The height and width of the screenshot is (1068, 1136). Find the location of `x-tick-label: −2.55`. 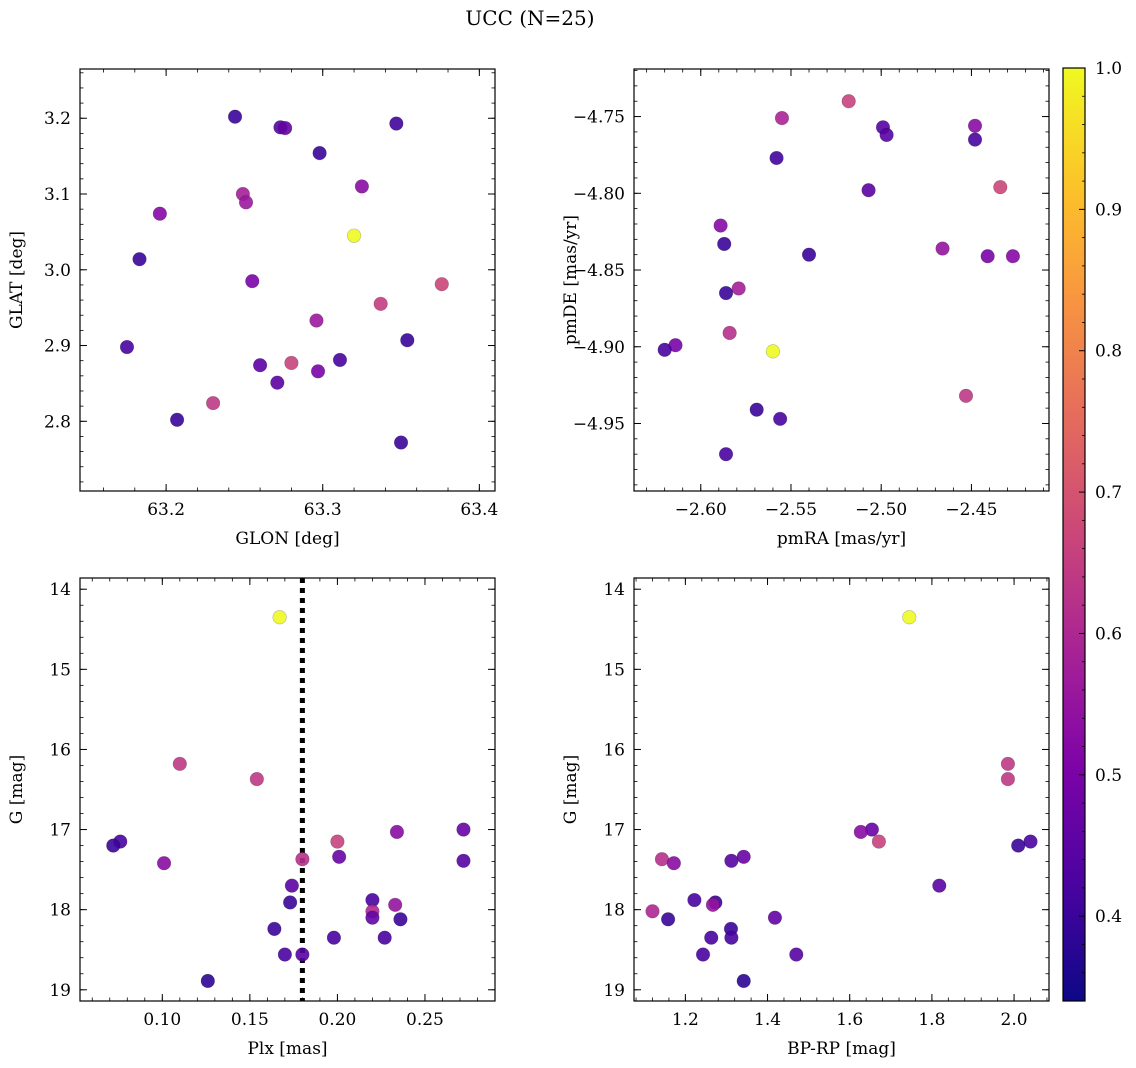

x-tick-label: −2.55 is located at coordinates (791, 510).